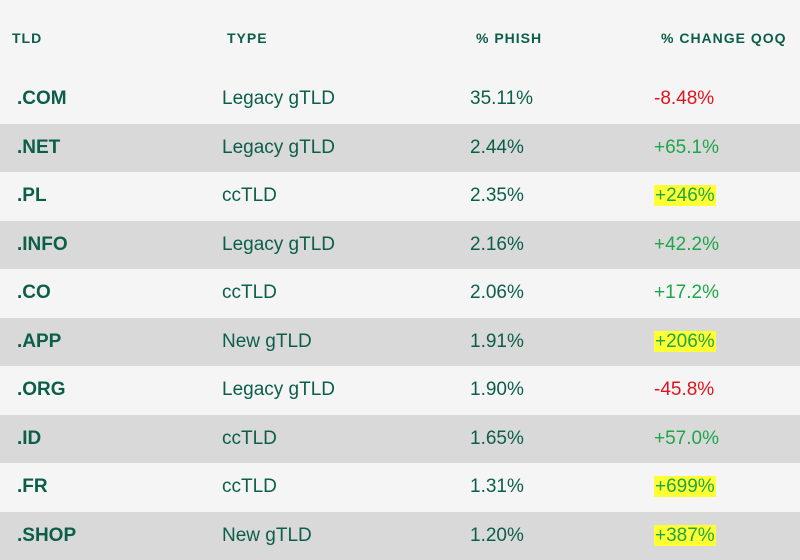 The image size is (800, 560). What do you see at coordinates (400, 293) in the screenshot?
I see `table-row: .CO ccTLD 2.06% +17.2%` at bounding box center [400, 293].